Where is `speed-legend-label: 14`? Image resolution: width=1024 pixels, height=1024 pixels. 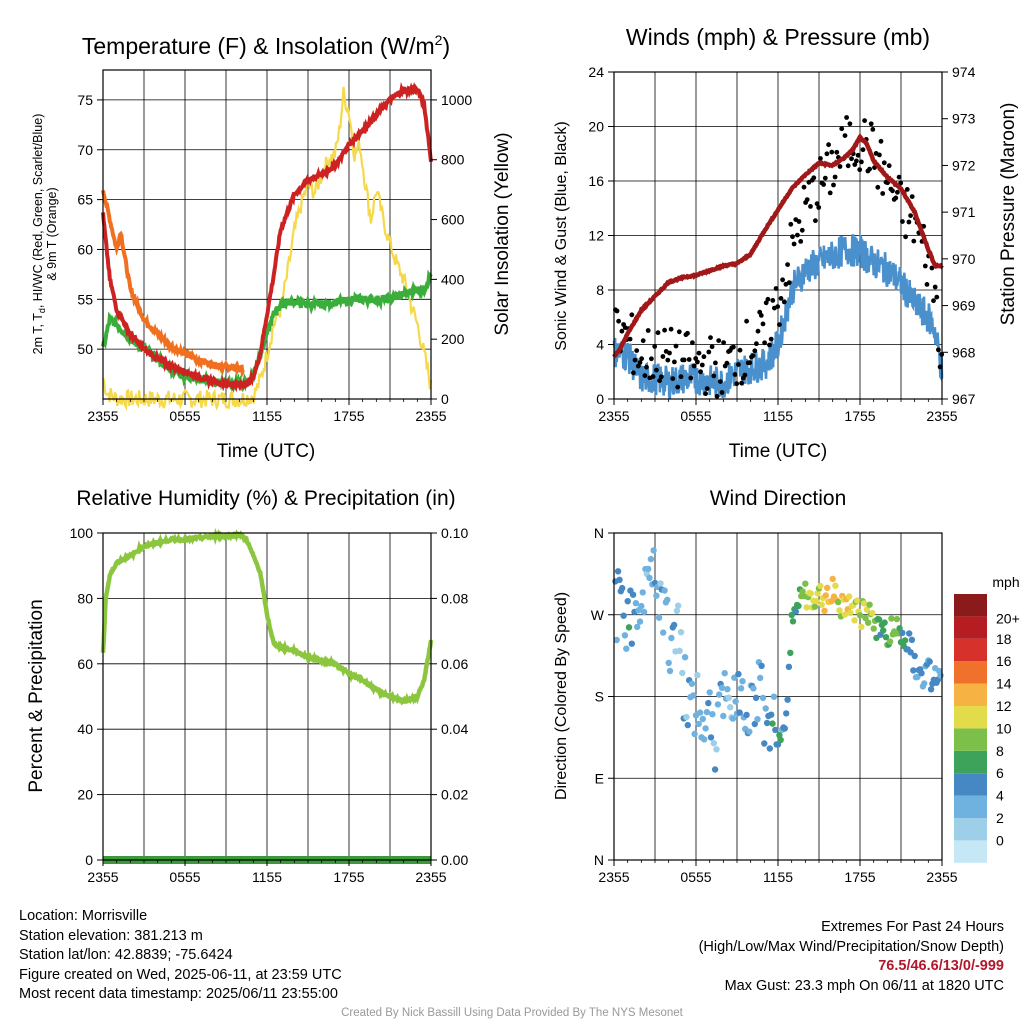
speed-legend-label: 14 is located at coordinates (1004, 684).